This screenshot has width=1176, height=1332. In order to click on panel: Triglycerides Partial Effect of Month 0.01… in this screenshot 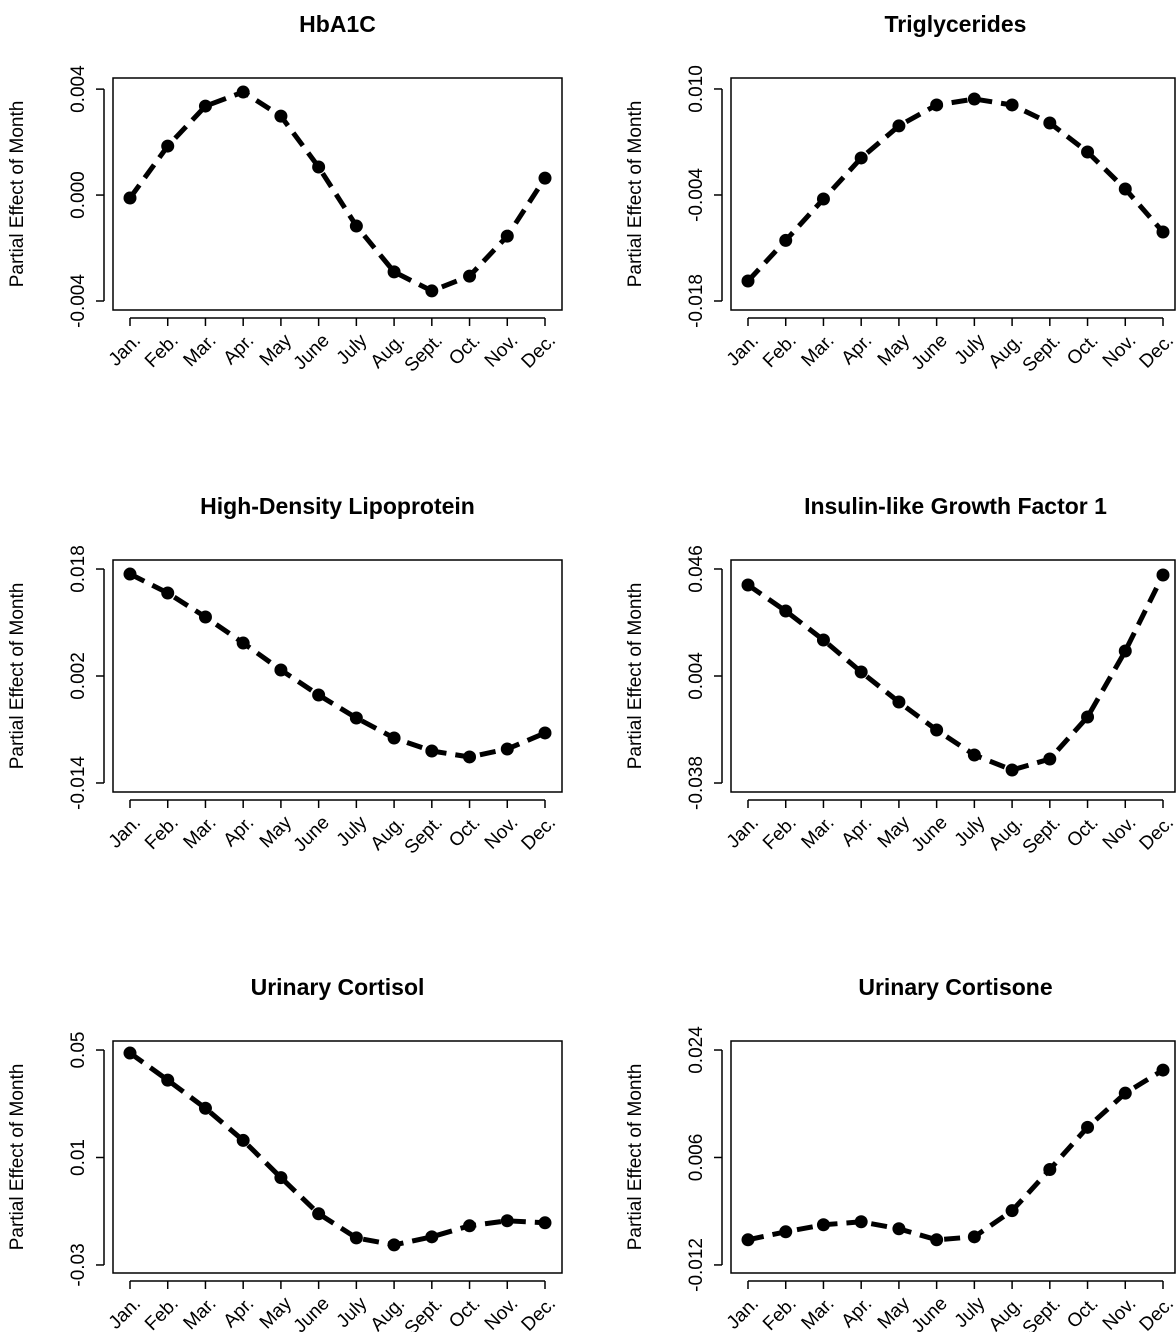, I will do `click(900, 193)`.